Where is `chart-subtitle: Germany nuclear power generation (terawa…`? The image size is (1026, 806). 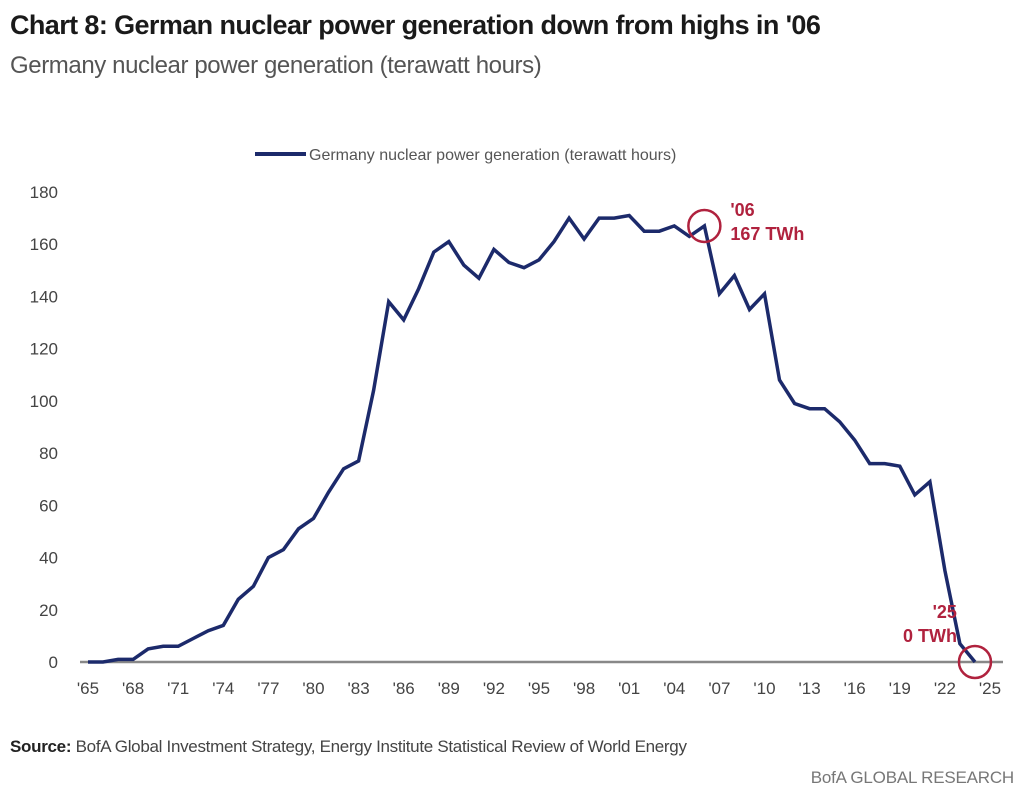
chart-subtitle: Germany nuclear power generation (terawa… is located at coordinates (276, 65).